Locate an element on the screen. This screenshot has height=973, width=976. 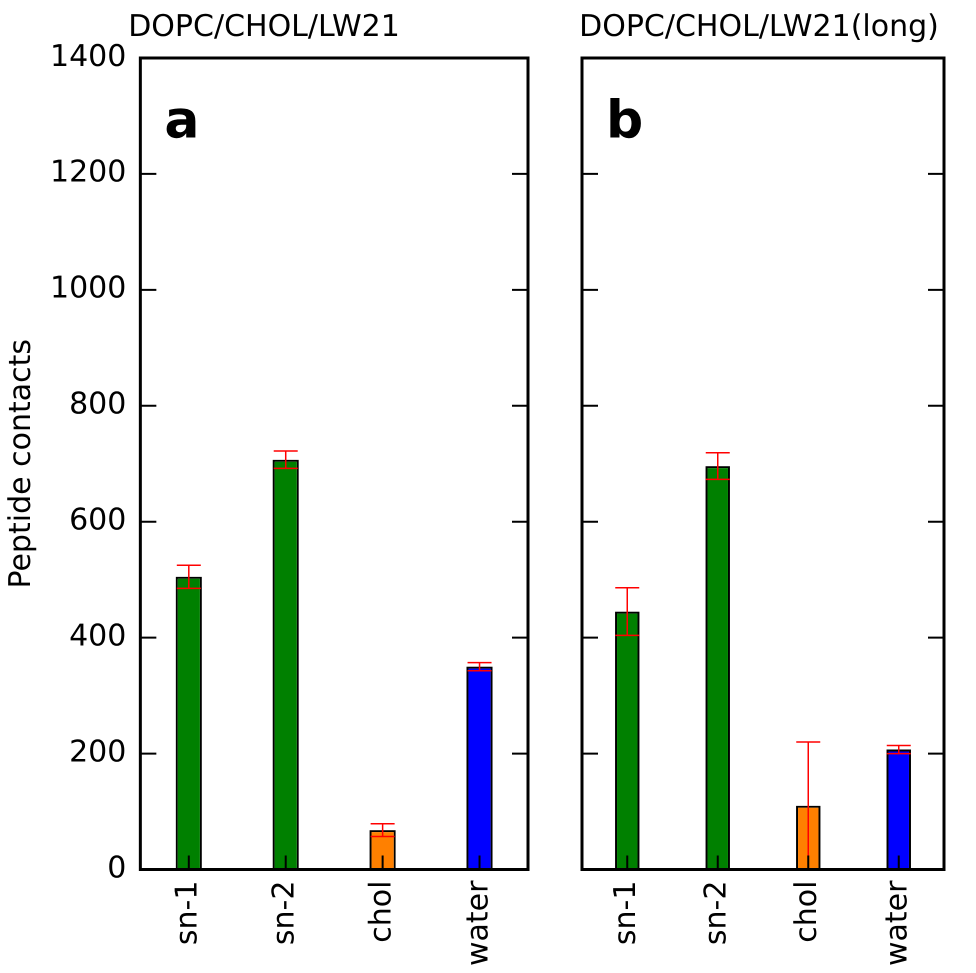
y-axis-title: Peptide contacts is located at coordinates (20, 463).